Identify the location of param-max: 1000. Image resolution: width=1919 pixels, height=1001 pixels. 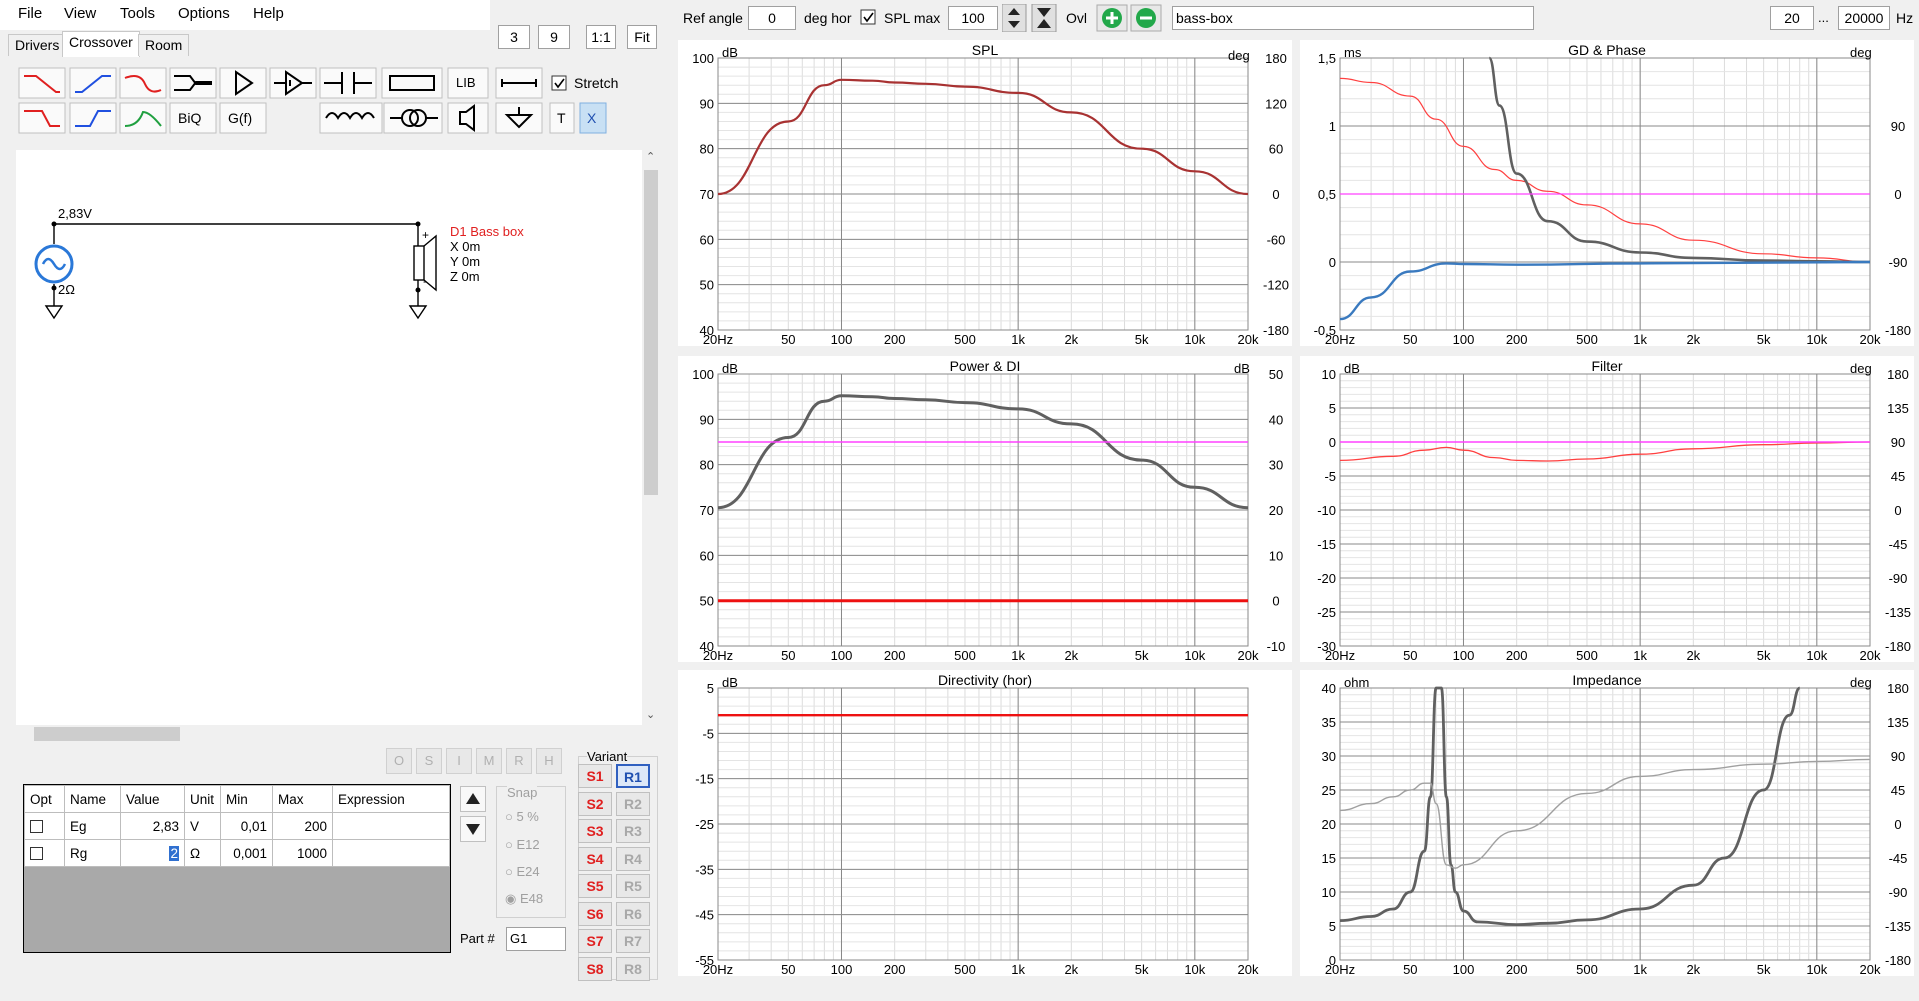
(302, 853).